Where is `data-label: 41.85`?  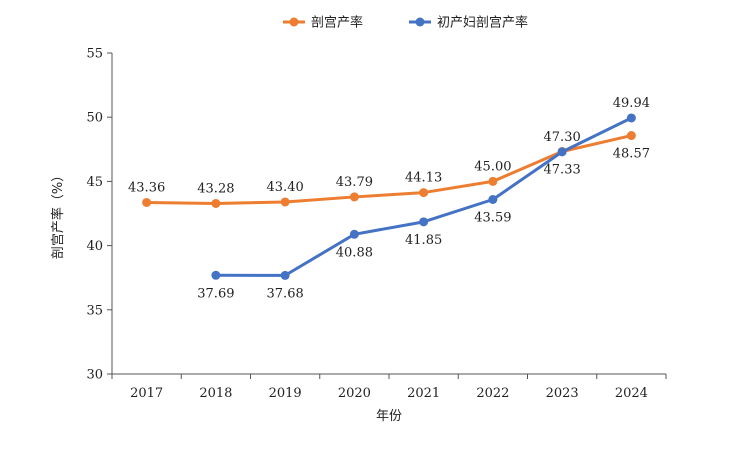 data-label: 41.85 is located at coordinates (423, 240).